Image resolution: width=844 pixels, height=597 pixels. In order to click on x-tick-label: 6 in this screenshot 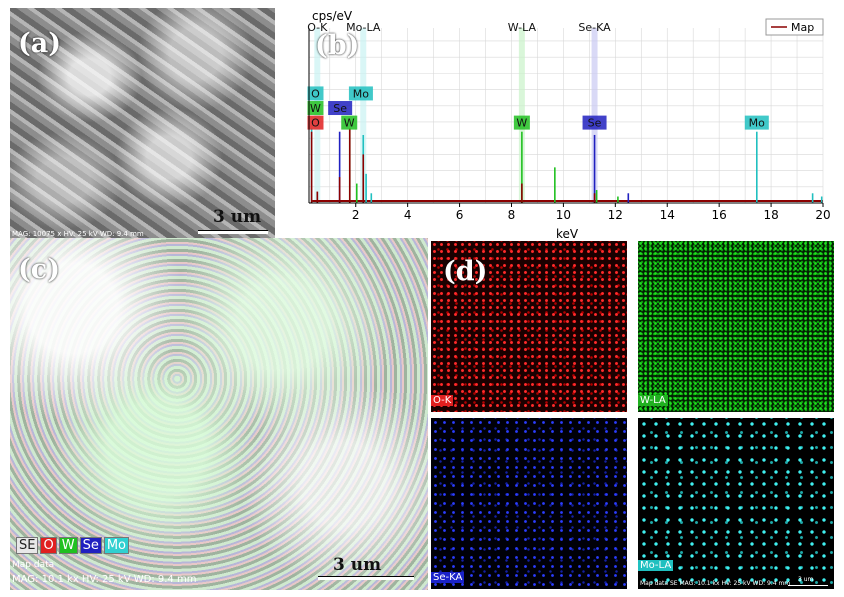, I will do `click(460, 215)`.